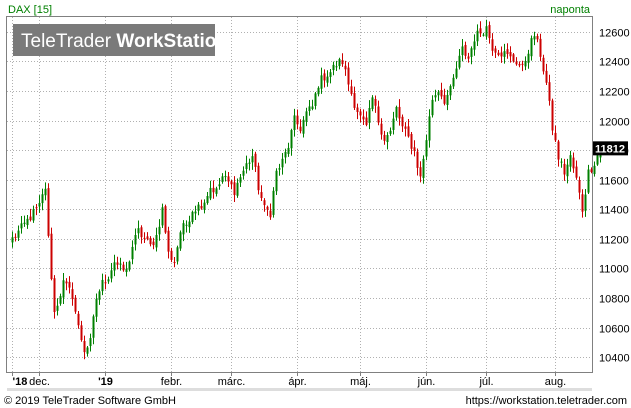 The image size is (631, 408). What do you see at coordinates (232, 382) in the screenshot?
I see `x-tick-label: márc.` at bounding box center [232, 382].